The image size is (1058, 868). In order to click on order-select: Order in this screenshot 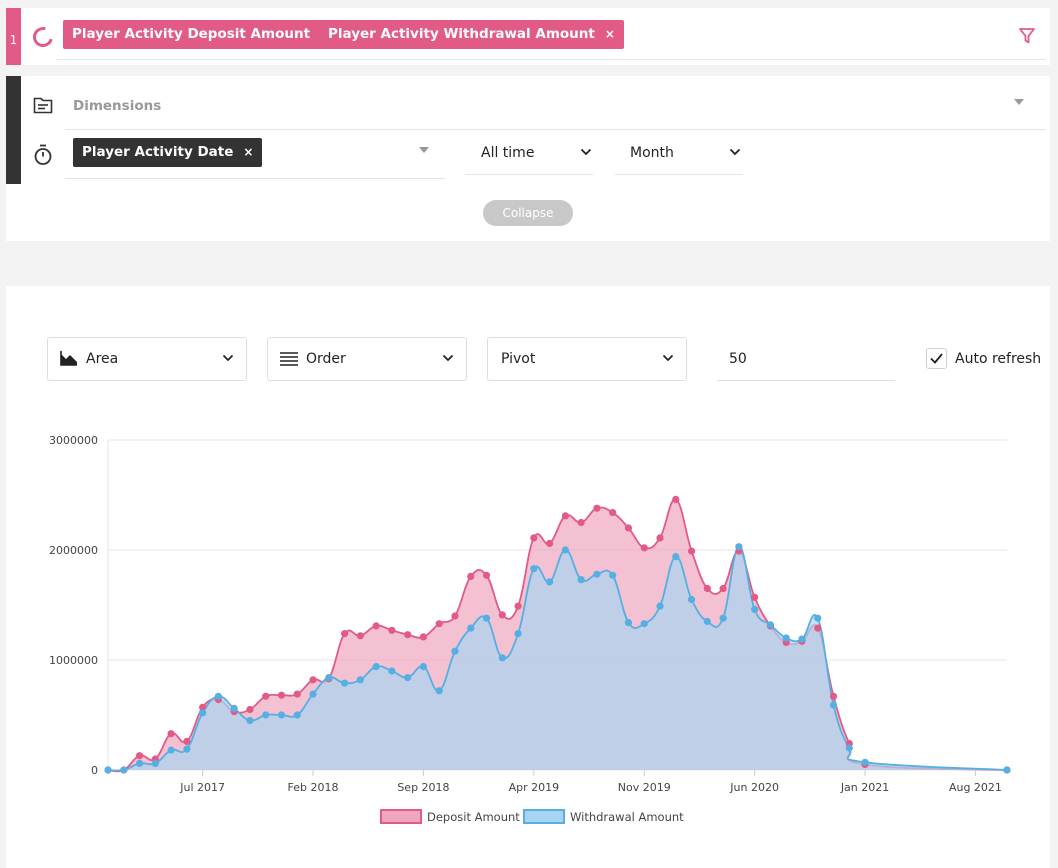, I will do `click(367, 359)`.